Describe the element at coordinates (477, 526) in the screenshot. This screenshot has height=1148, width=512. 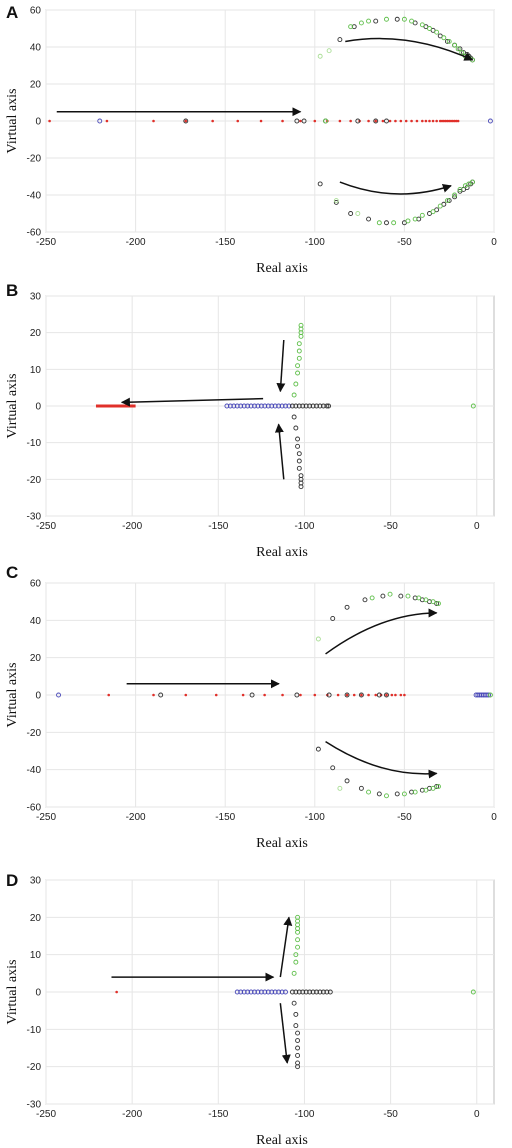
I see `x-tick-label: 0` at that location.